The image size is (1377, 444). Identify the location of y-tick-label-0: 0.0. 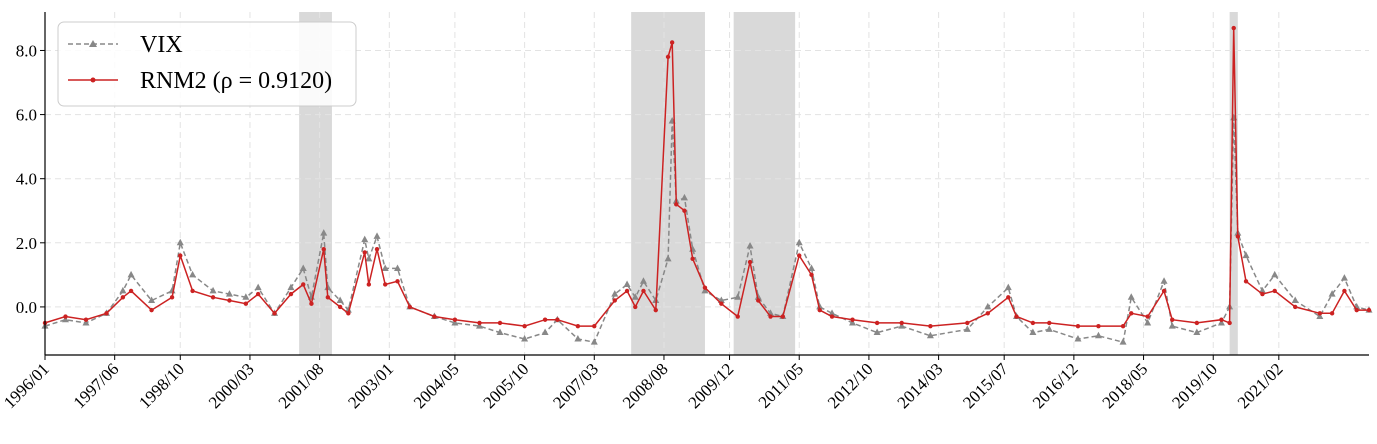
(26, 307).